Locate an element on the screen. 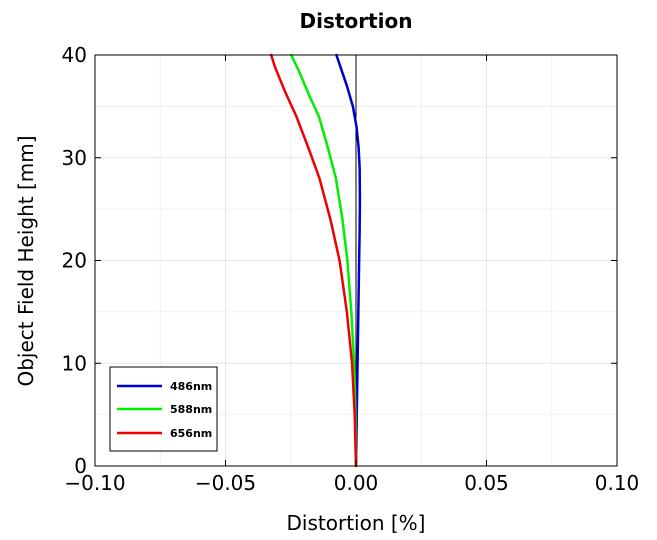 The image size is (657, 540). series-line-486nm is located at coordinates (348, 260).